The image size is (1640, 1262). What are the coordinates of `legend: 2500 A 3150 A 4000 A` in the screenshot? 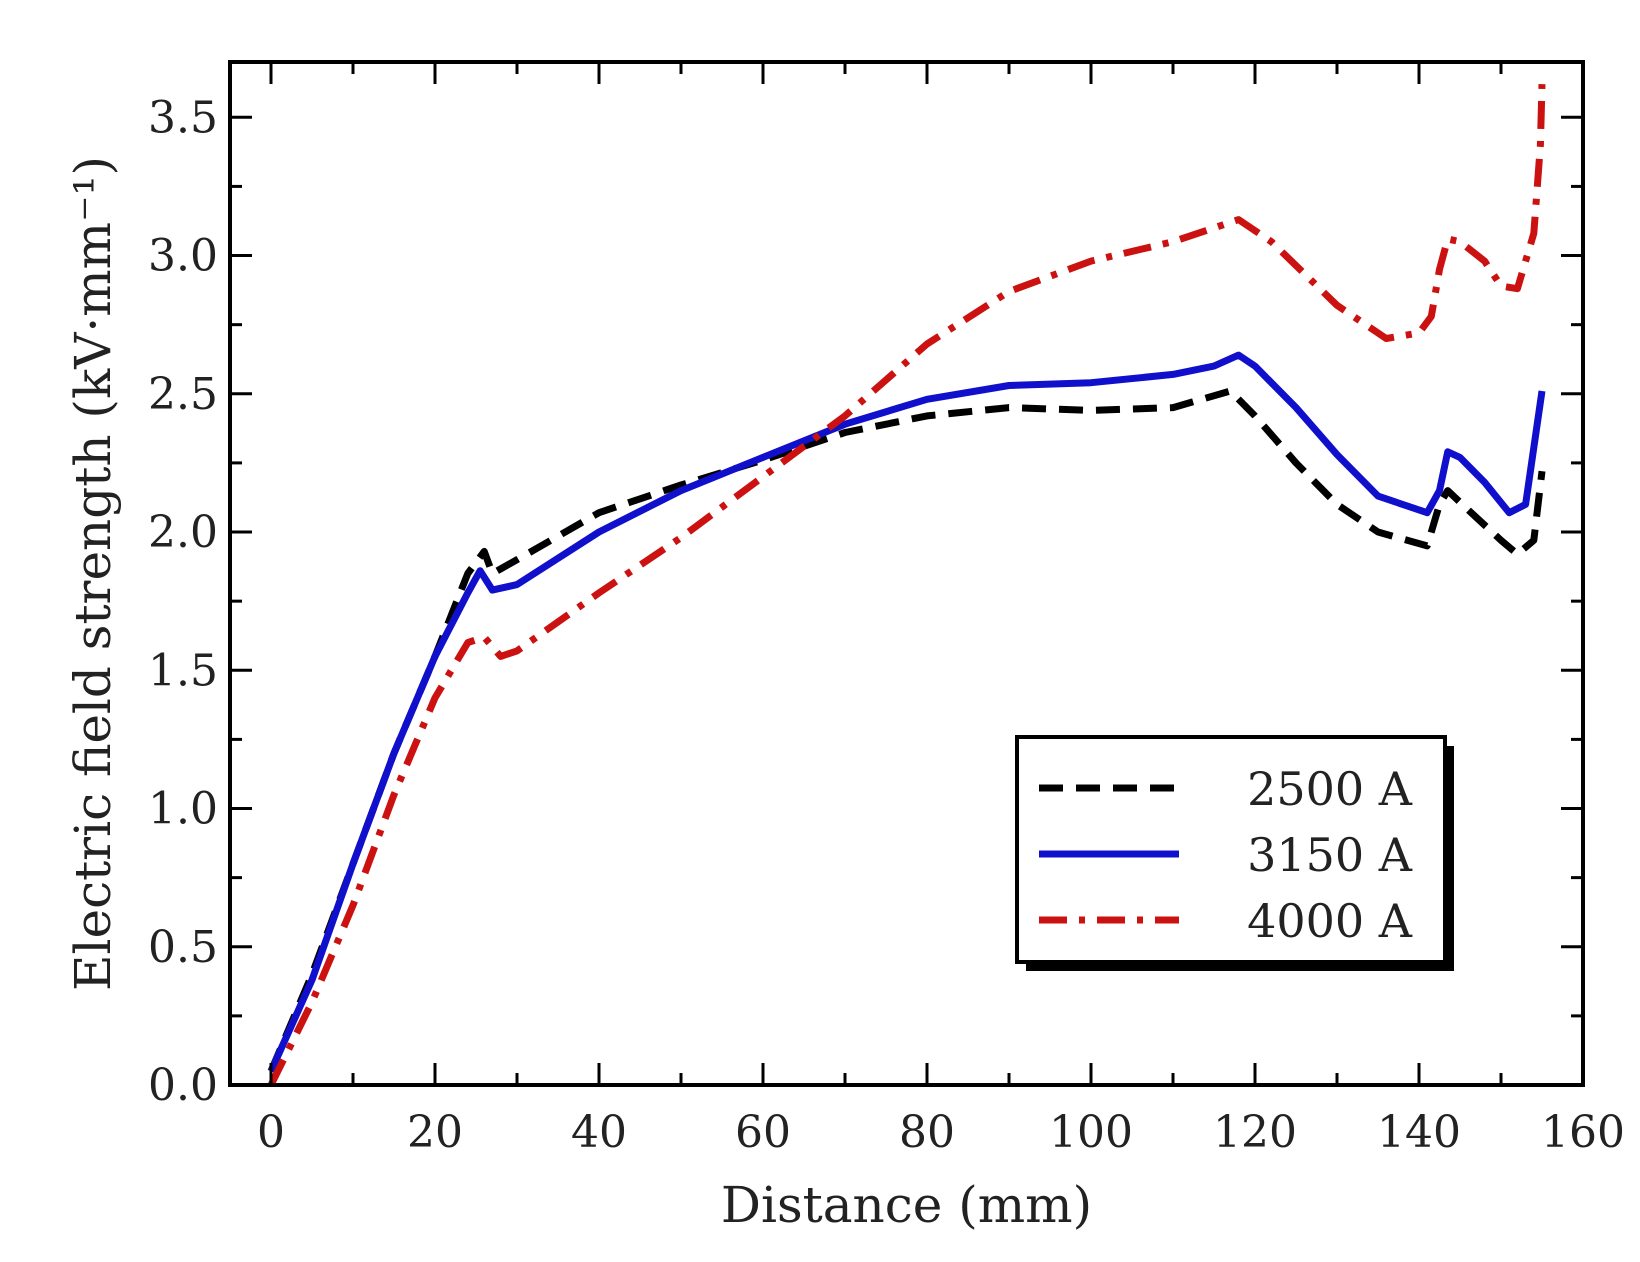 It's located at (1234, 853).